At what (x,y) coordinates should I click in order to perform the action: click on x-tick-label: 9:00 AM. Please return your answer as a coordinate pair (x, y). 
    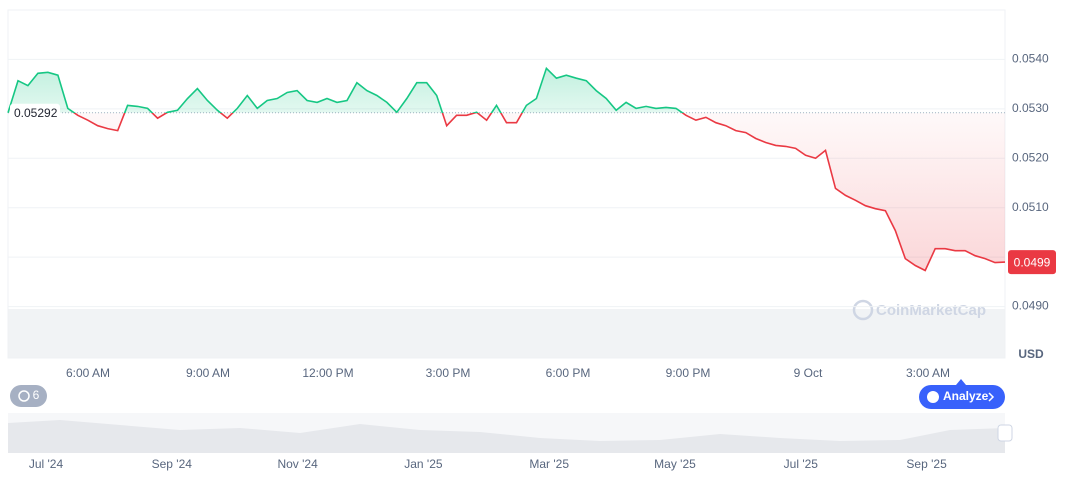
    Looking at the image, I should click on (208, 373).